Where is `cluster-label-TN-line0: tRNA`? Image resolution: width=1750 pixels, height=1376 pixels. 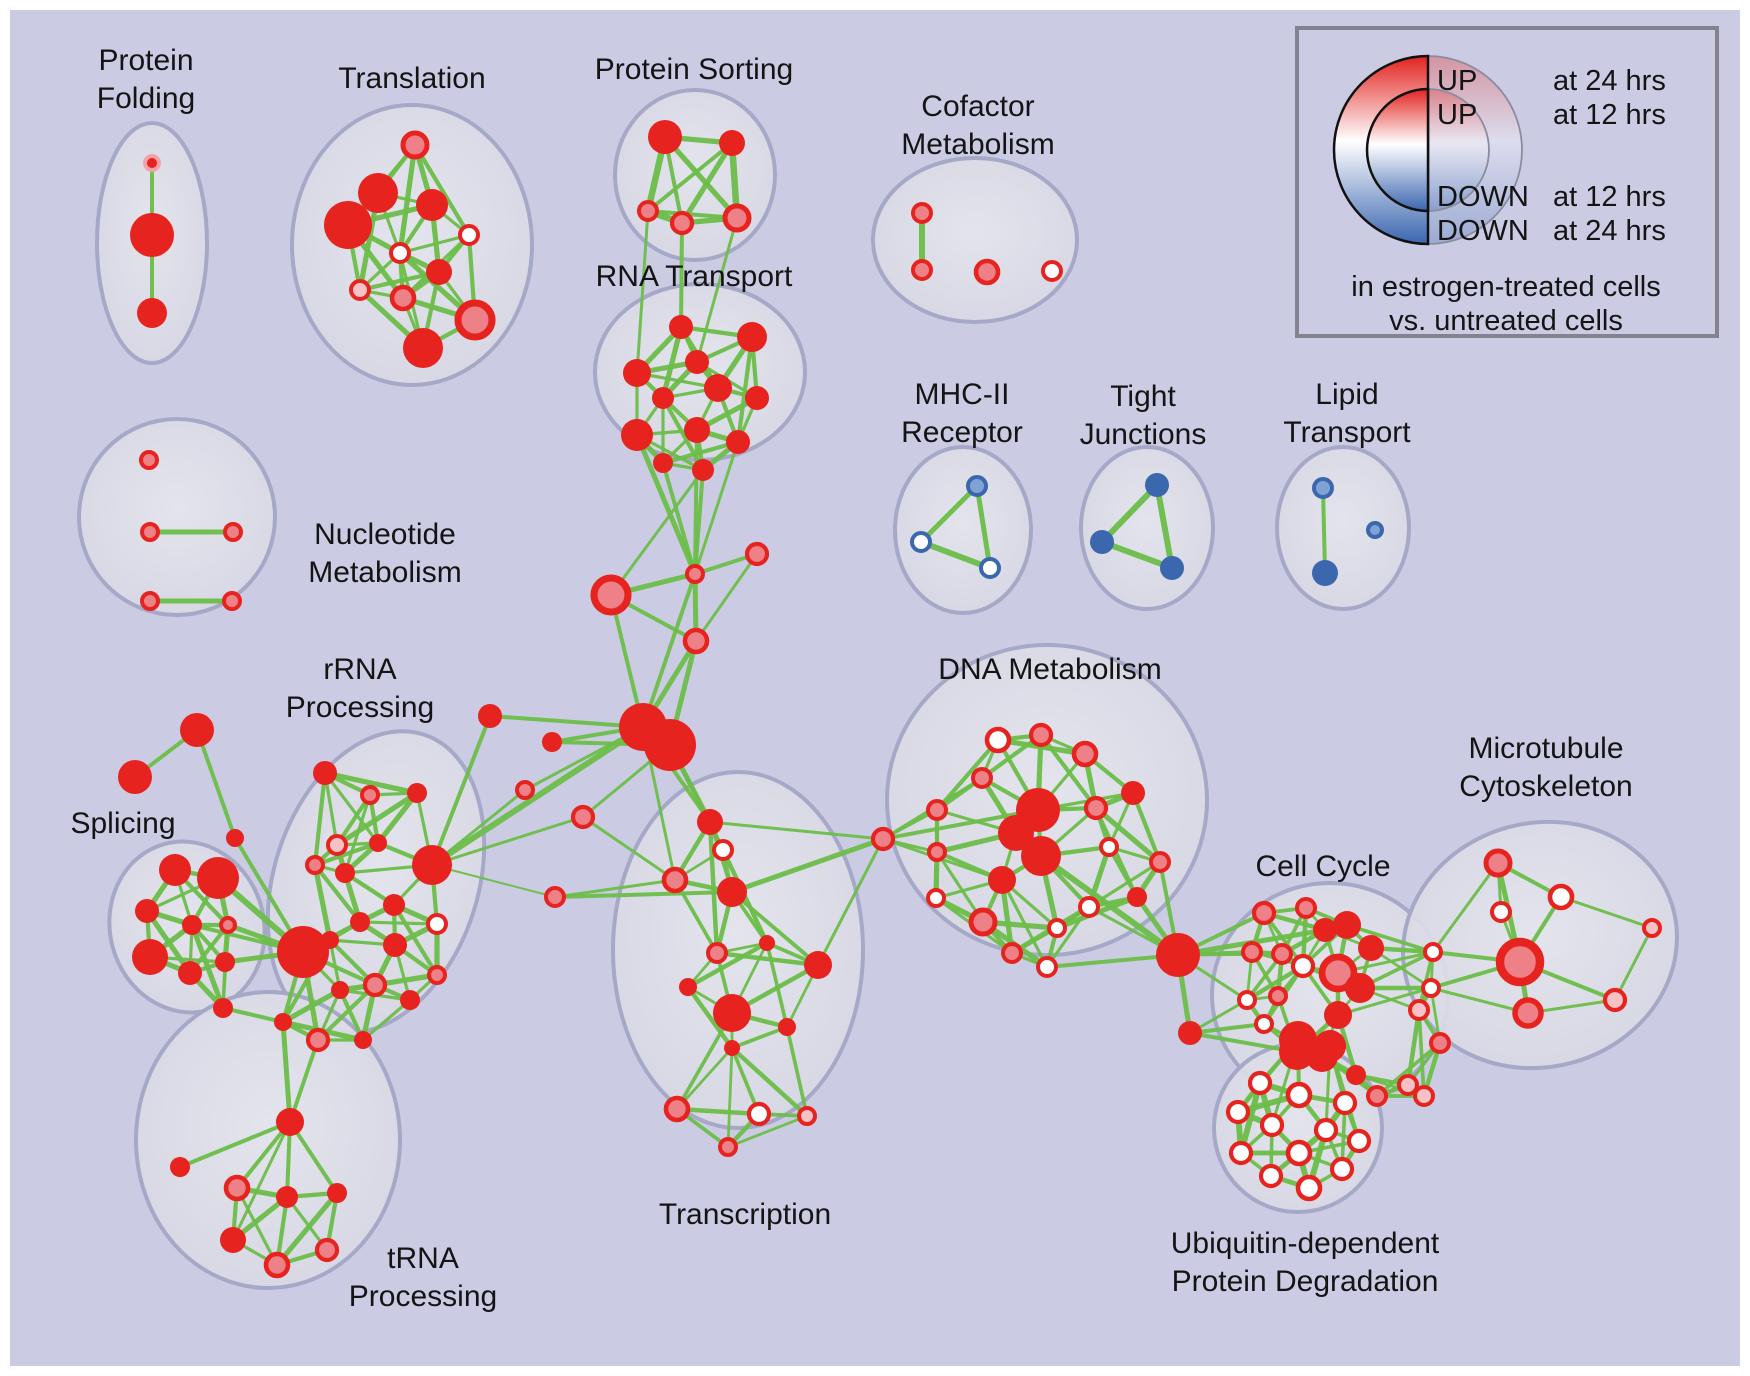
cluster-label-TN-line0: tRNA is located at coordinates (423, 1258).